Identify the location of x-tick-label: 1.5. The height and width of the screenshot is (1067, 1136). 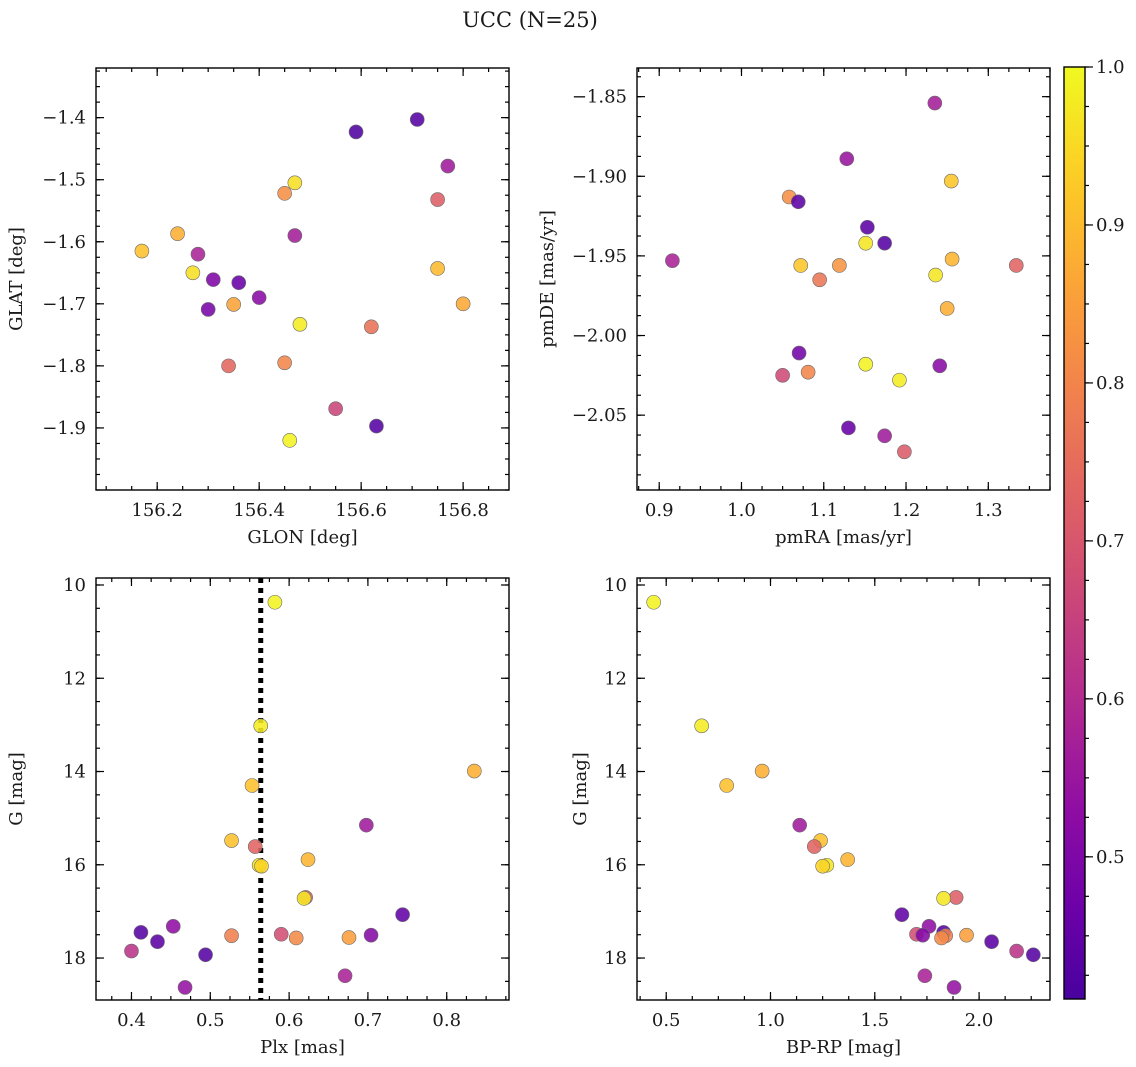
(874, 1020).